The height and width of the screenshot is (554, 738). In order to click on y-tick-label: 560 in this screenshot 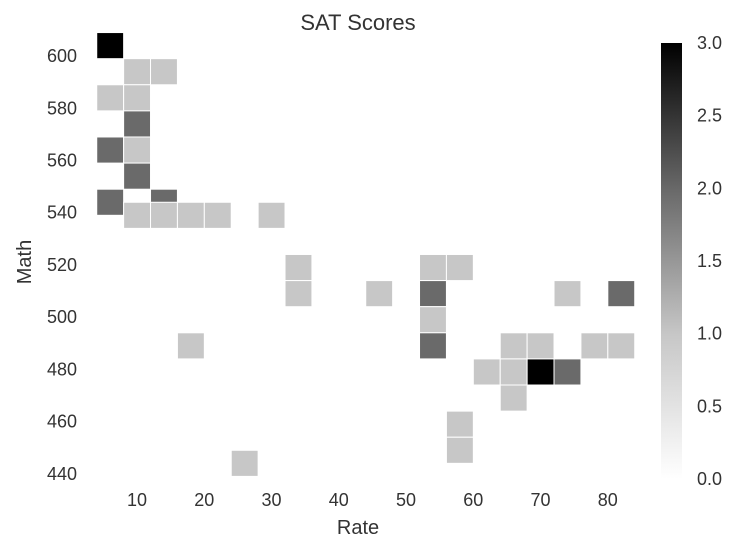, I will do `click(62, 160)`.